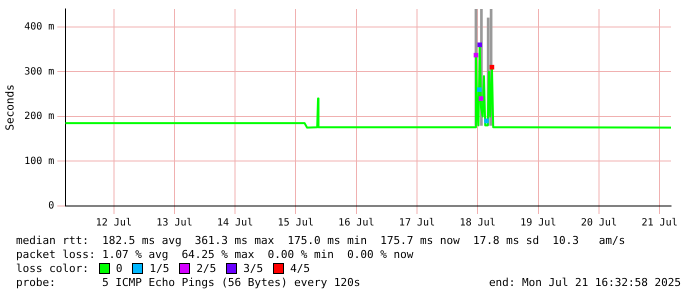 The width and height of the screenshot is (697, 297). What do you see at coordinates (356, 223) in the screenshot?
I see `x-tick-label: 16 Jul` at bounding box center [356, 223].